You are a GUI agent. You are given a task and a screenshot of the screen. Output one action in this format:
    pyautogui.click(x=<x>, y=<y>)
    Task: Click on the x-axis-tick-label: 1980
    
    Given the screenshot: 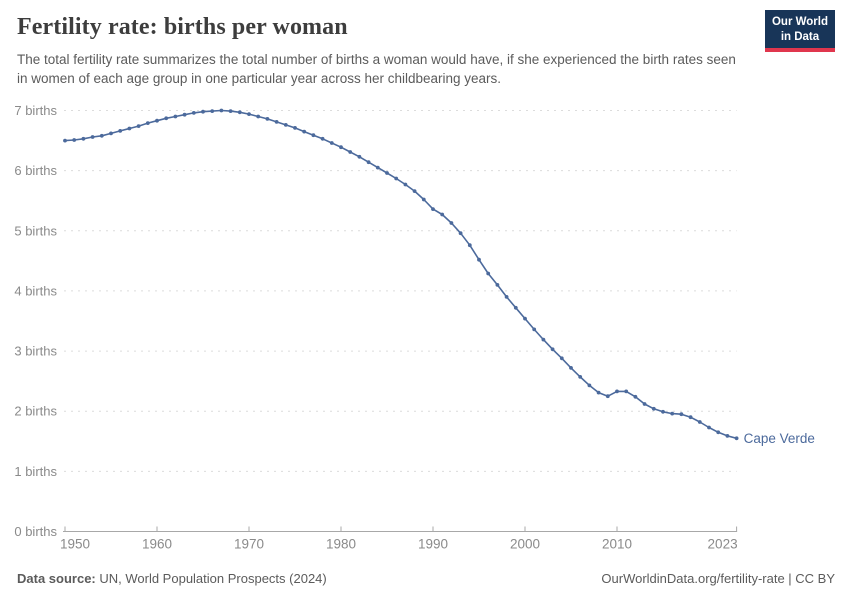 What is the action you would take?
    pyautogui.click(x=341, y=544)
    